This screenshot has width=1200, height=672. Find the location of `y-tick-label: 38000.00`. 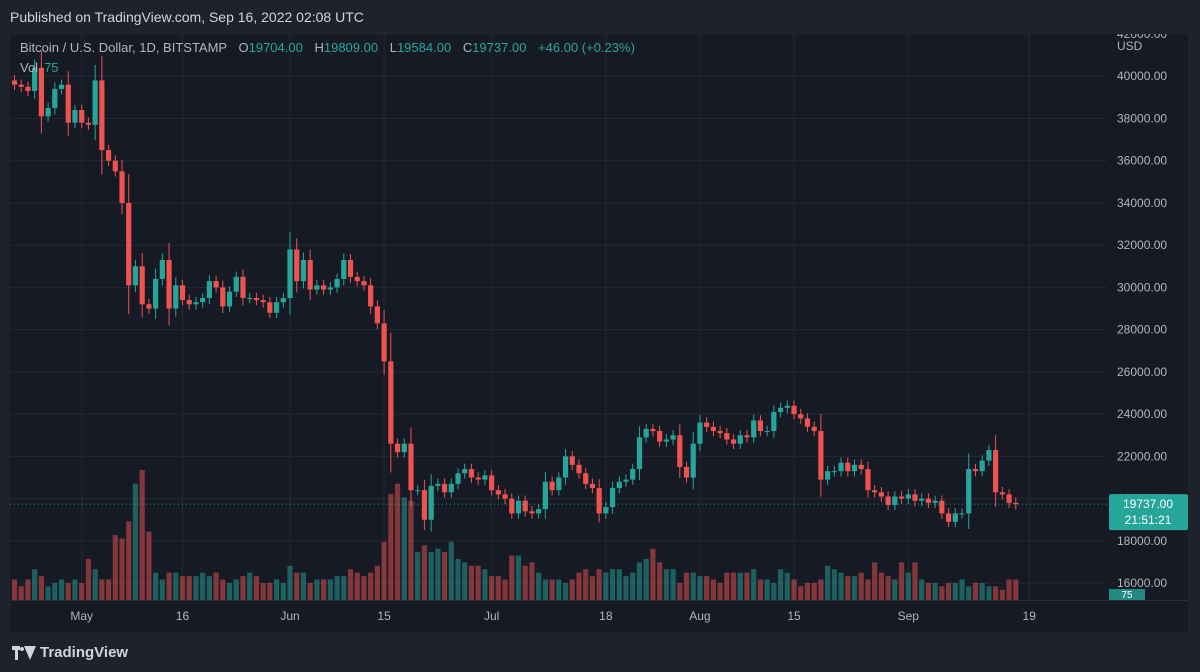

y-tick-label: 38000.00 is located at coordinates (1142, 118).